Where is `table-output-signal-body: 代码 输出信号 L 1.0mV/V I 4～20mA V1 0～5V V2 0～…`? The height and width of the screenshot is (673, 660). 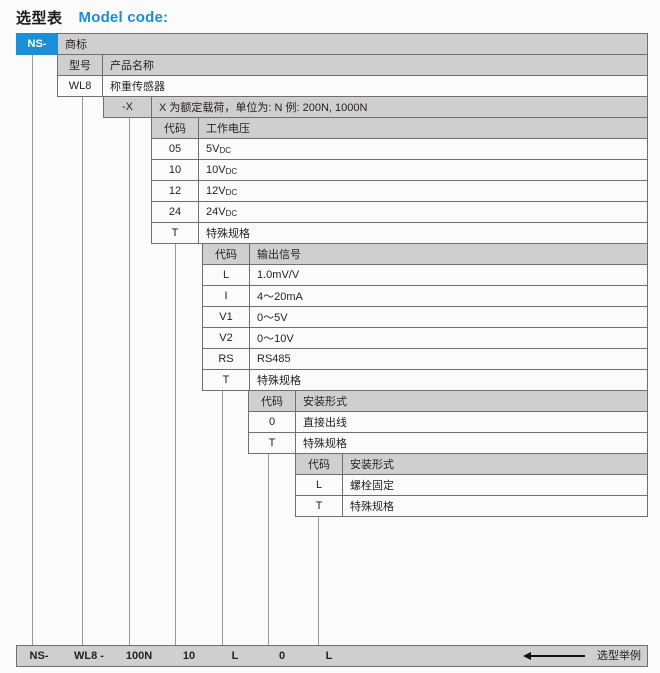 table-output-signal-body: 代码 输出信号 L 1.0mV/V I 4～20mA V1 0～5V V2 0～… is located at coordinates (425, 317).